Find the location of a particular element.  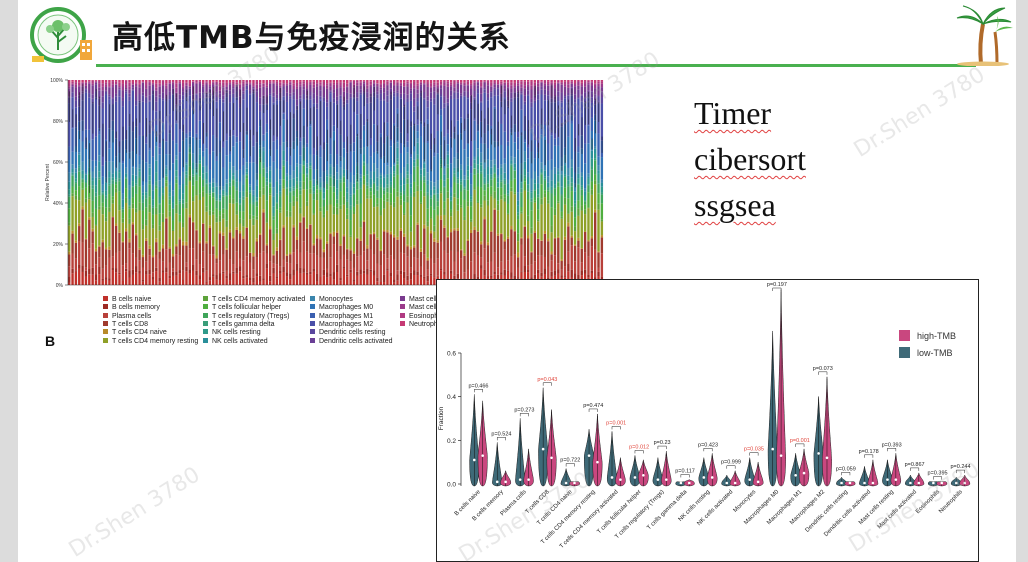

p-value-label: p=0.393 is located at coordinates (892, 445).